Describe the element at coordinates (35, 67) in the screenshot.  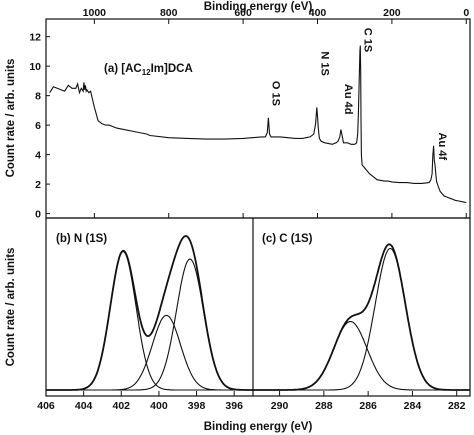
I see `panel-a-ytick-label: 10` at that location.